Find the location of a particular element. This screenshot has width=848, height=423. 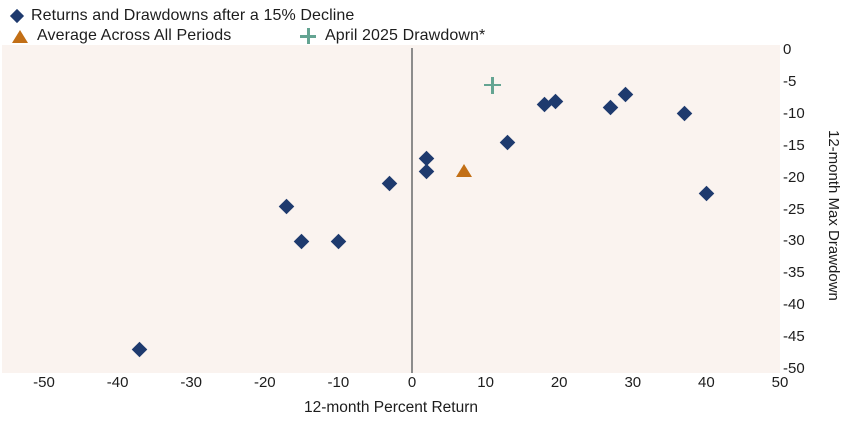

y-tick-label: -15 is located at coordinates (794, 145).